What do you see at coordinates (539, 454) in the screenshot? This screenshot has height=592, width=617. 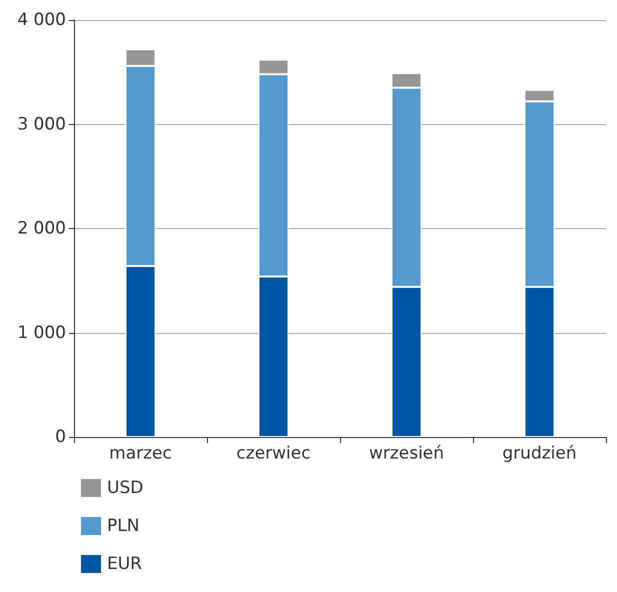 I see `x-tick-label: grudzień` at bounding box center [539, 454].